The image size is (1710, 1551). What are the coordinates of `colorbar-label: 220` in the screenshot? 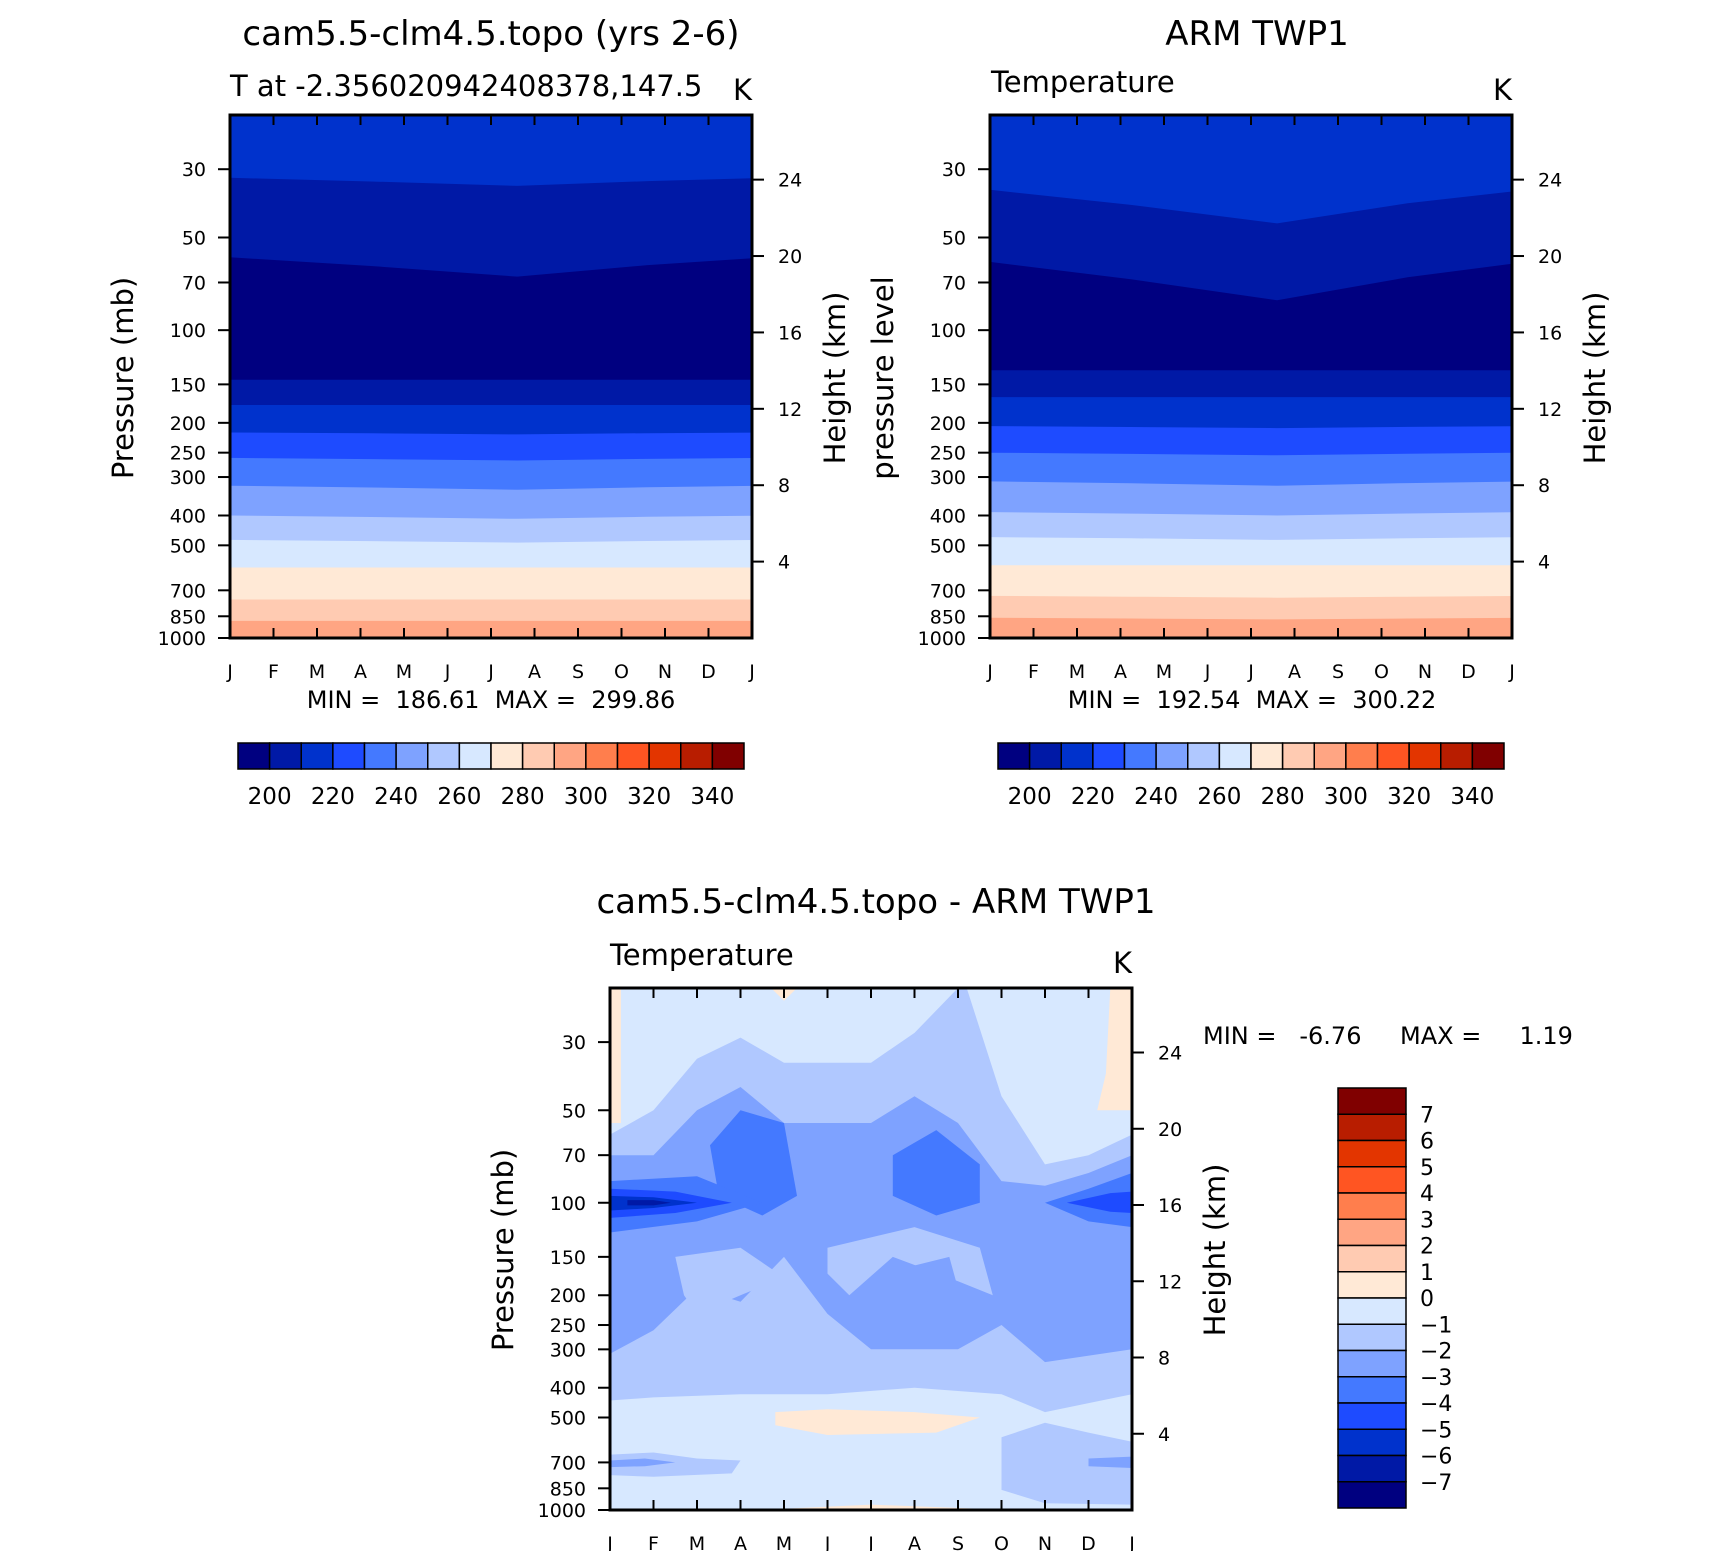 It's located at (1093, 797).